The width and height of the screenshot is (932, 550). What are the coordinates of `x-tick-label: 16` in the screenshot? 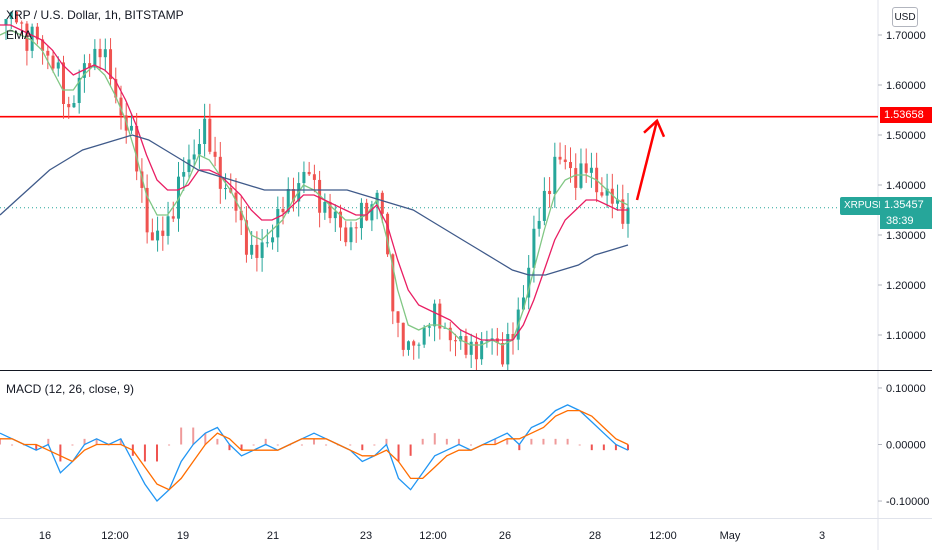 It's located at (45, 536).